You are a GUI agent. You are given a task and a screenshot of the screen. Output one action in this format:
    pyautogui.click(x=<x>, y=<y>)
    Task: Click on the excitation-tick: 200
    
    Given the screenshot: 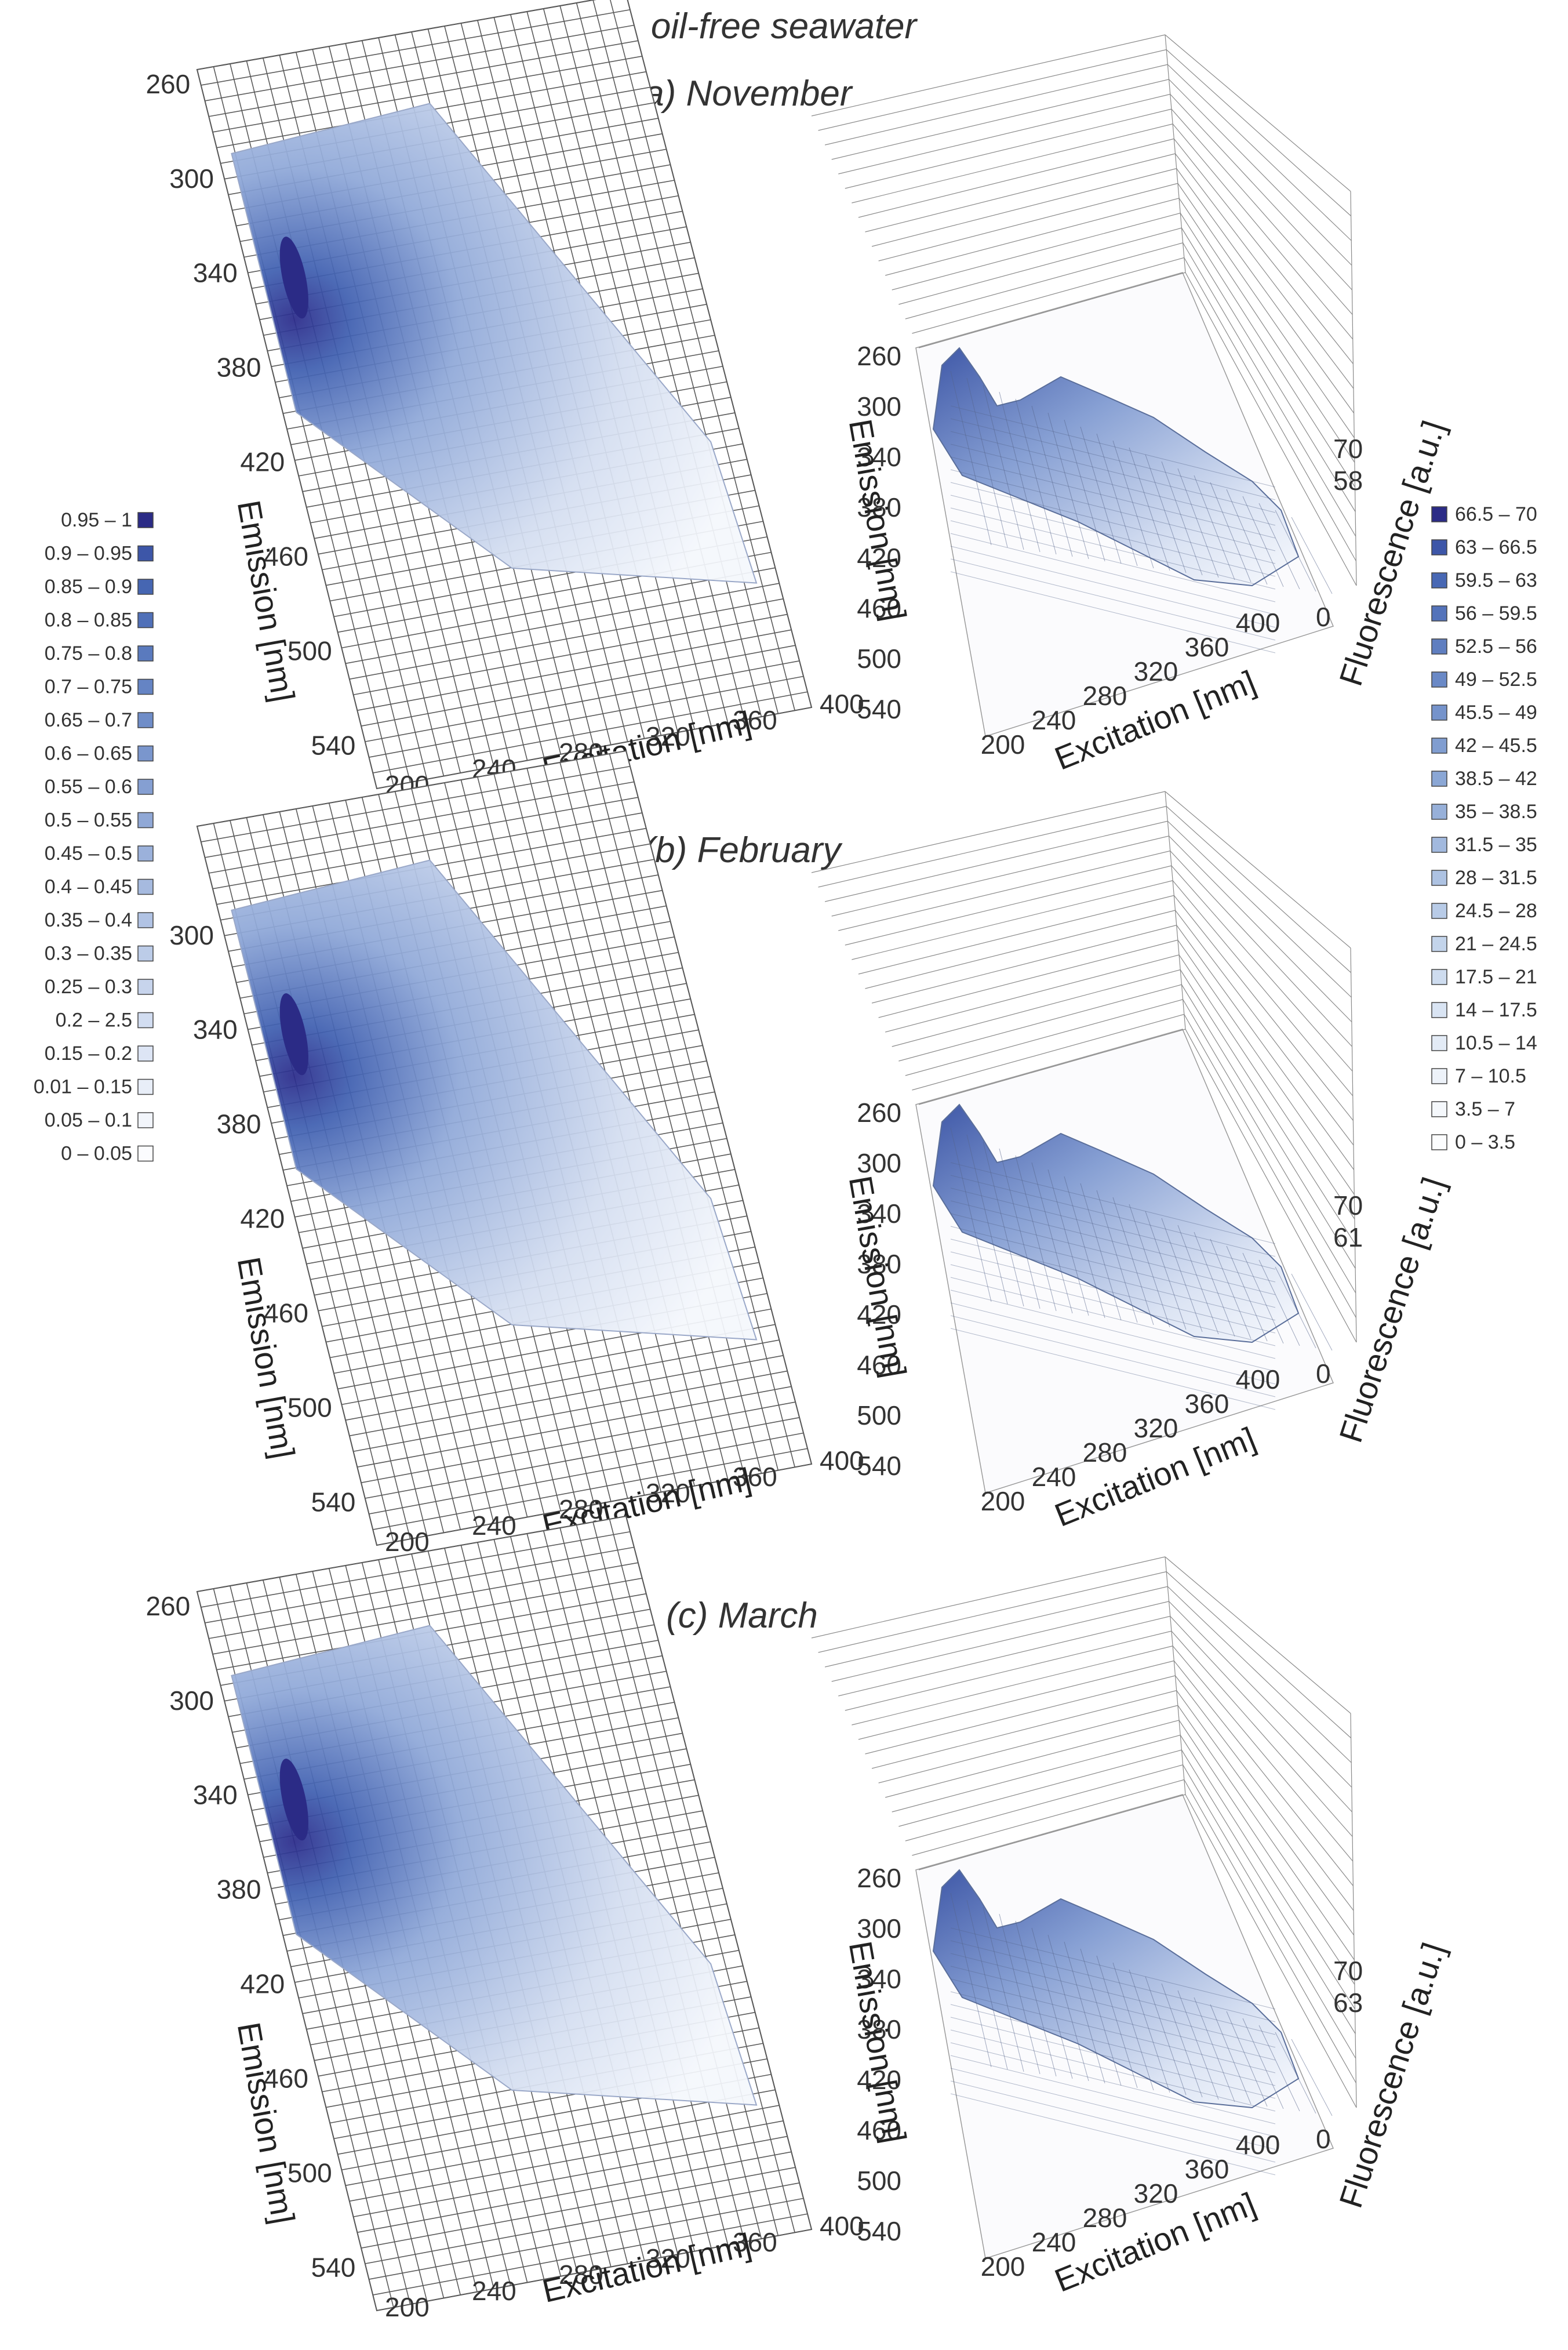 What is the action you would take?
    pyautogui.click(x=1003, y=744)
    